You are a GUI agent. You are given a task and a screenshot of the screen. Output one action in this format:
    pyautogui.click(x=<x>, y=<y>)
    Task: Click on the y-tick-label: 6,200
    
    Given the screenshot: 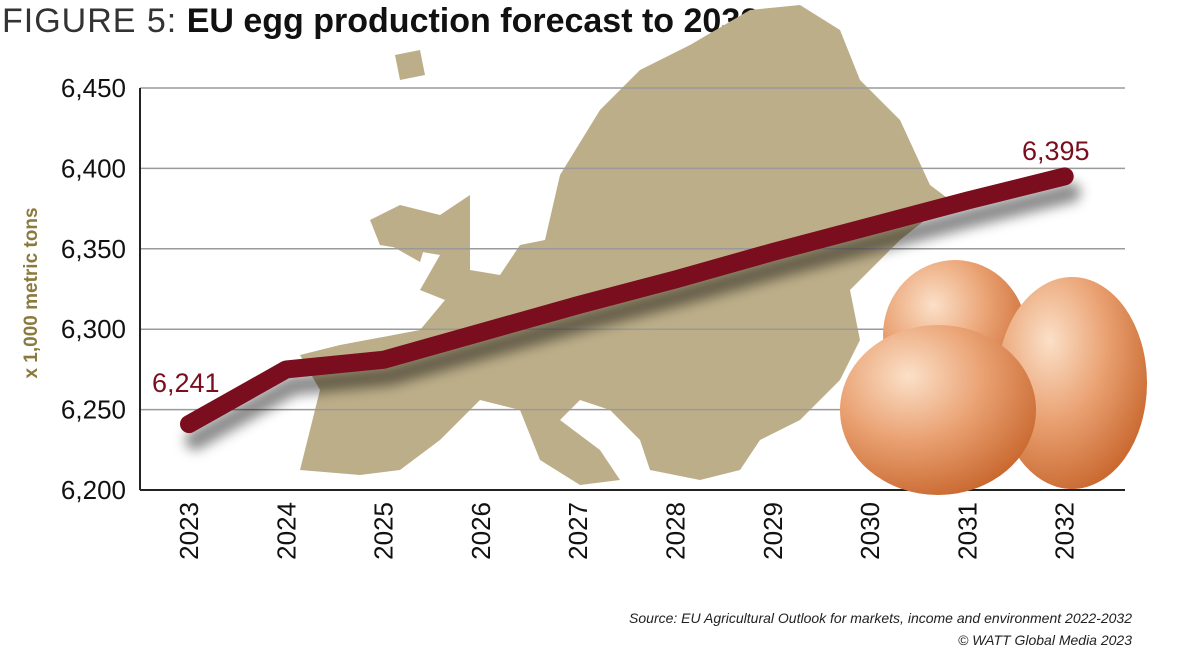 What is the action you would take?
    pyautogui.click(x=93, y=490)
    